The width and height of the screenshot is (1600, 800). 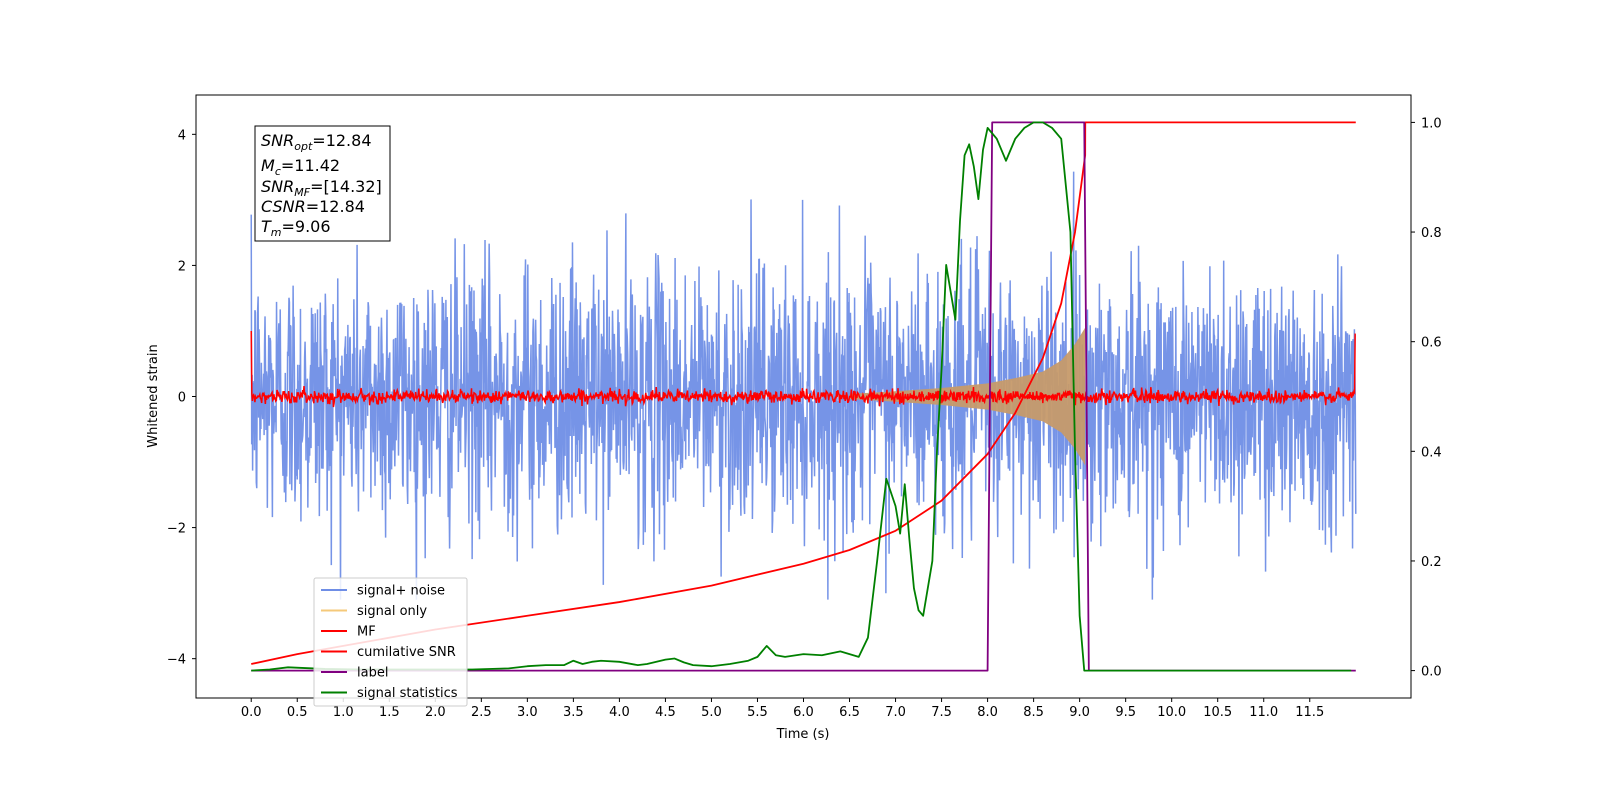 What do you see at coordinates (1171, 712) in the screenshot?
I see `x-tick-label: 10.0` at bounding box center [1171, 712].